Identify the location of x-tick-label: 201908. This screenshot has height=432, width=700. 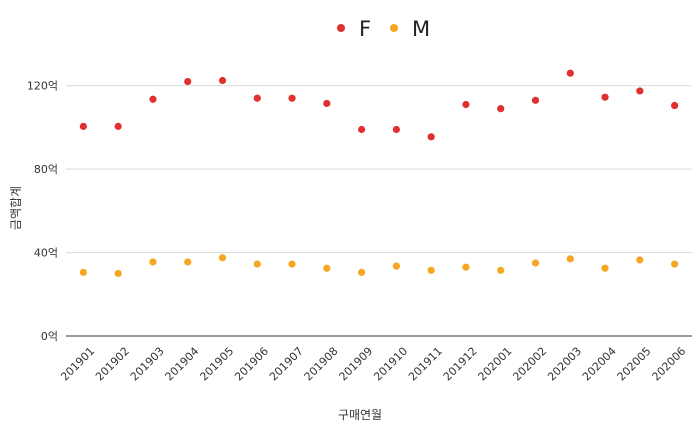
(321, 364).